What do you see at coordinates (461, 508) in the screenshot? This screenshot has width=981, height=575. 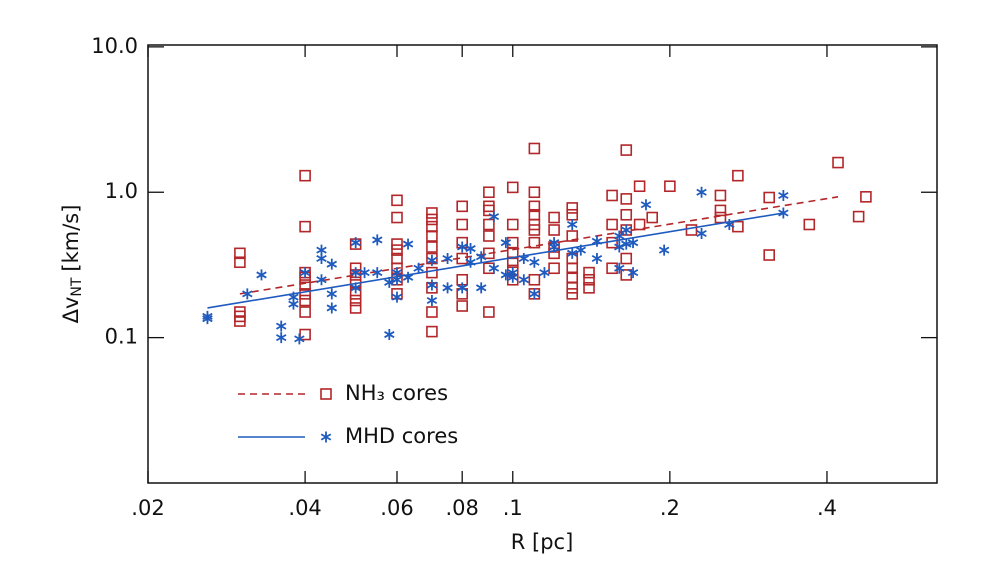 I see `x-tick-label: .08` at bounding box center [461, 508].